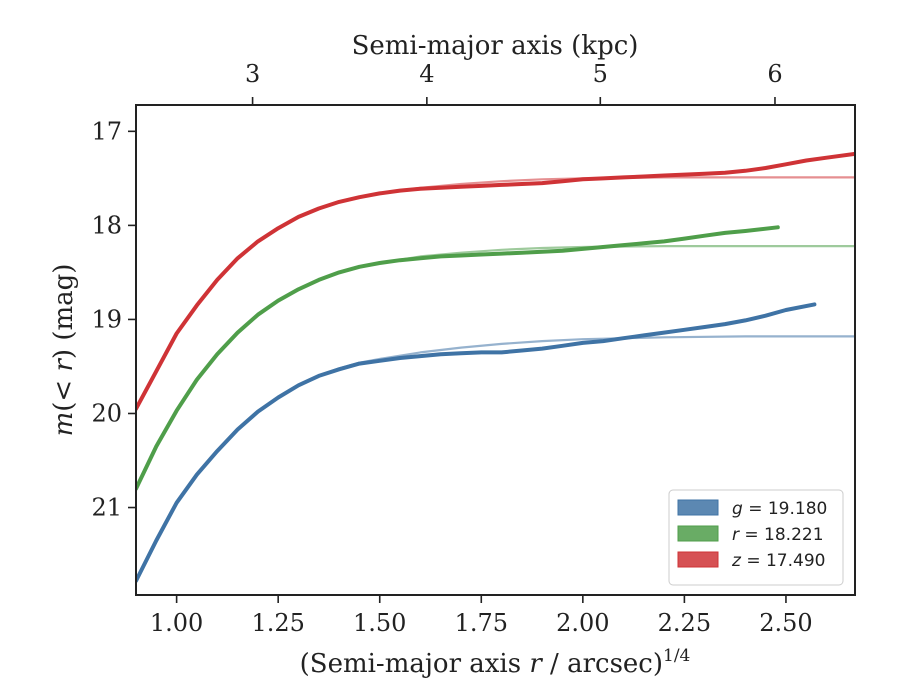  Describe the element at coordinates (379, 623) in the screenshot. I see `x-tick-label: 1.50` at that location.